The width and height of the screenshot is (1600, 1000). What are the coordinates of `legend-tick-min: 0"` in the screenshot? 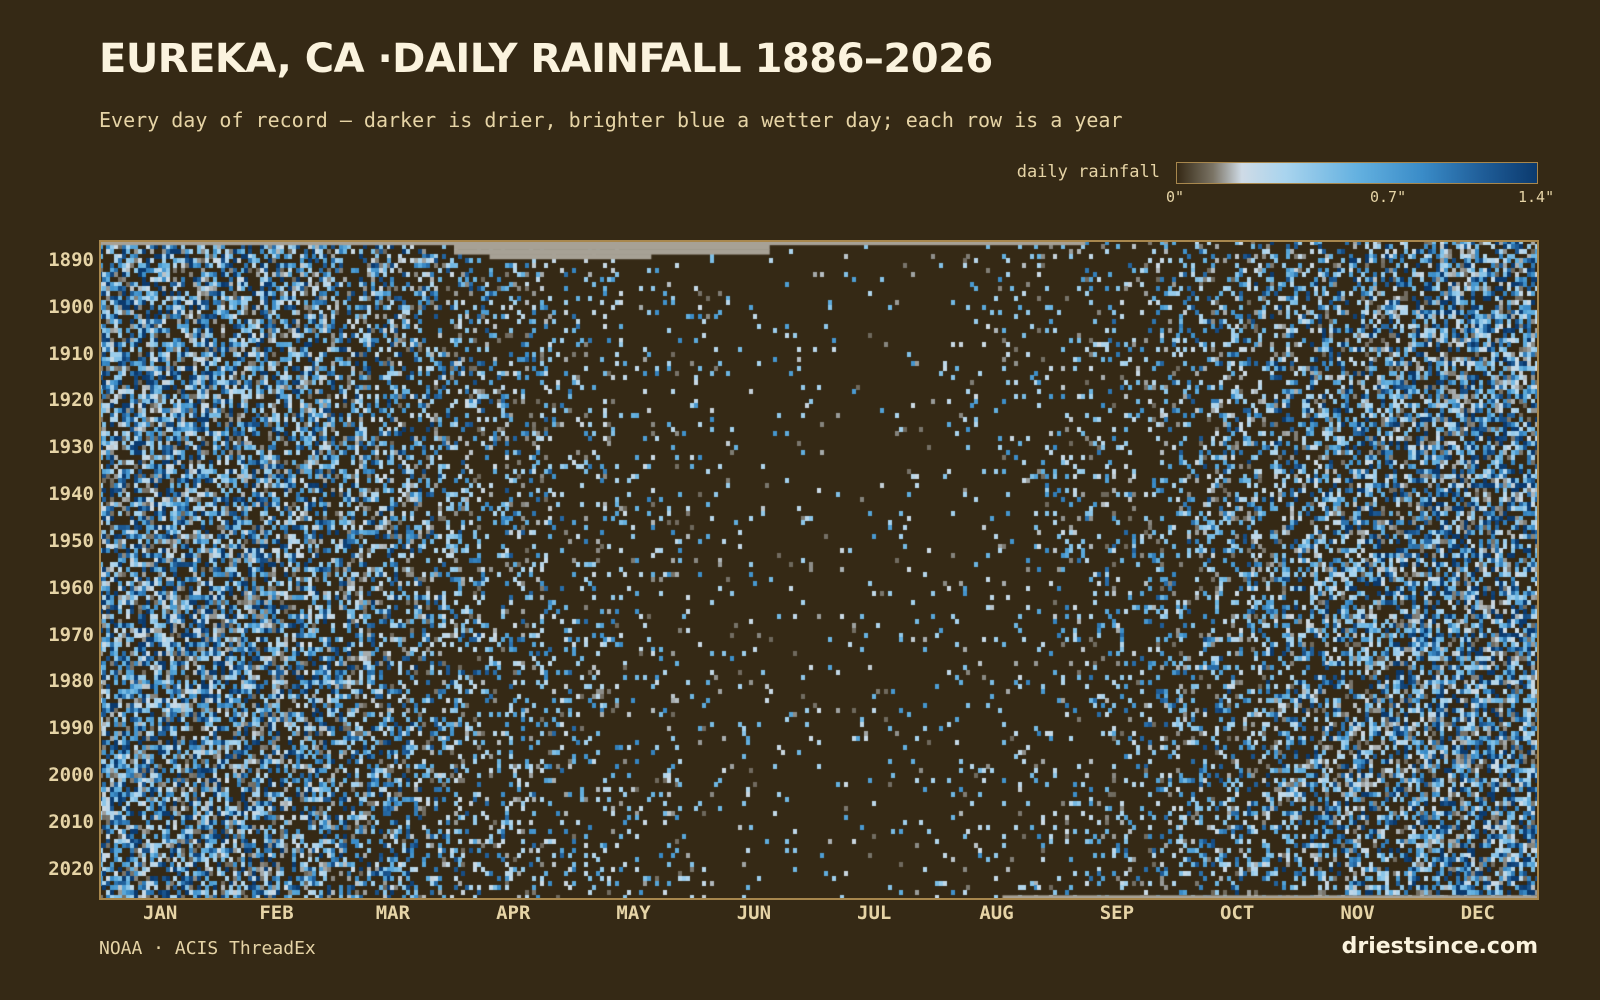 It's located at (1175, 197).